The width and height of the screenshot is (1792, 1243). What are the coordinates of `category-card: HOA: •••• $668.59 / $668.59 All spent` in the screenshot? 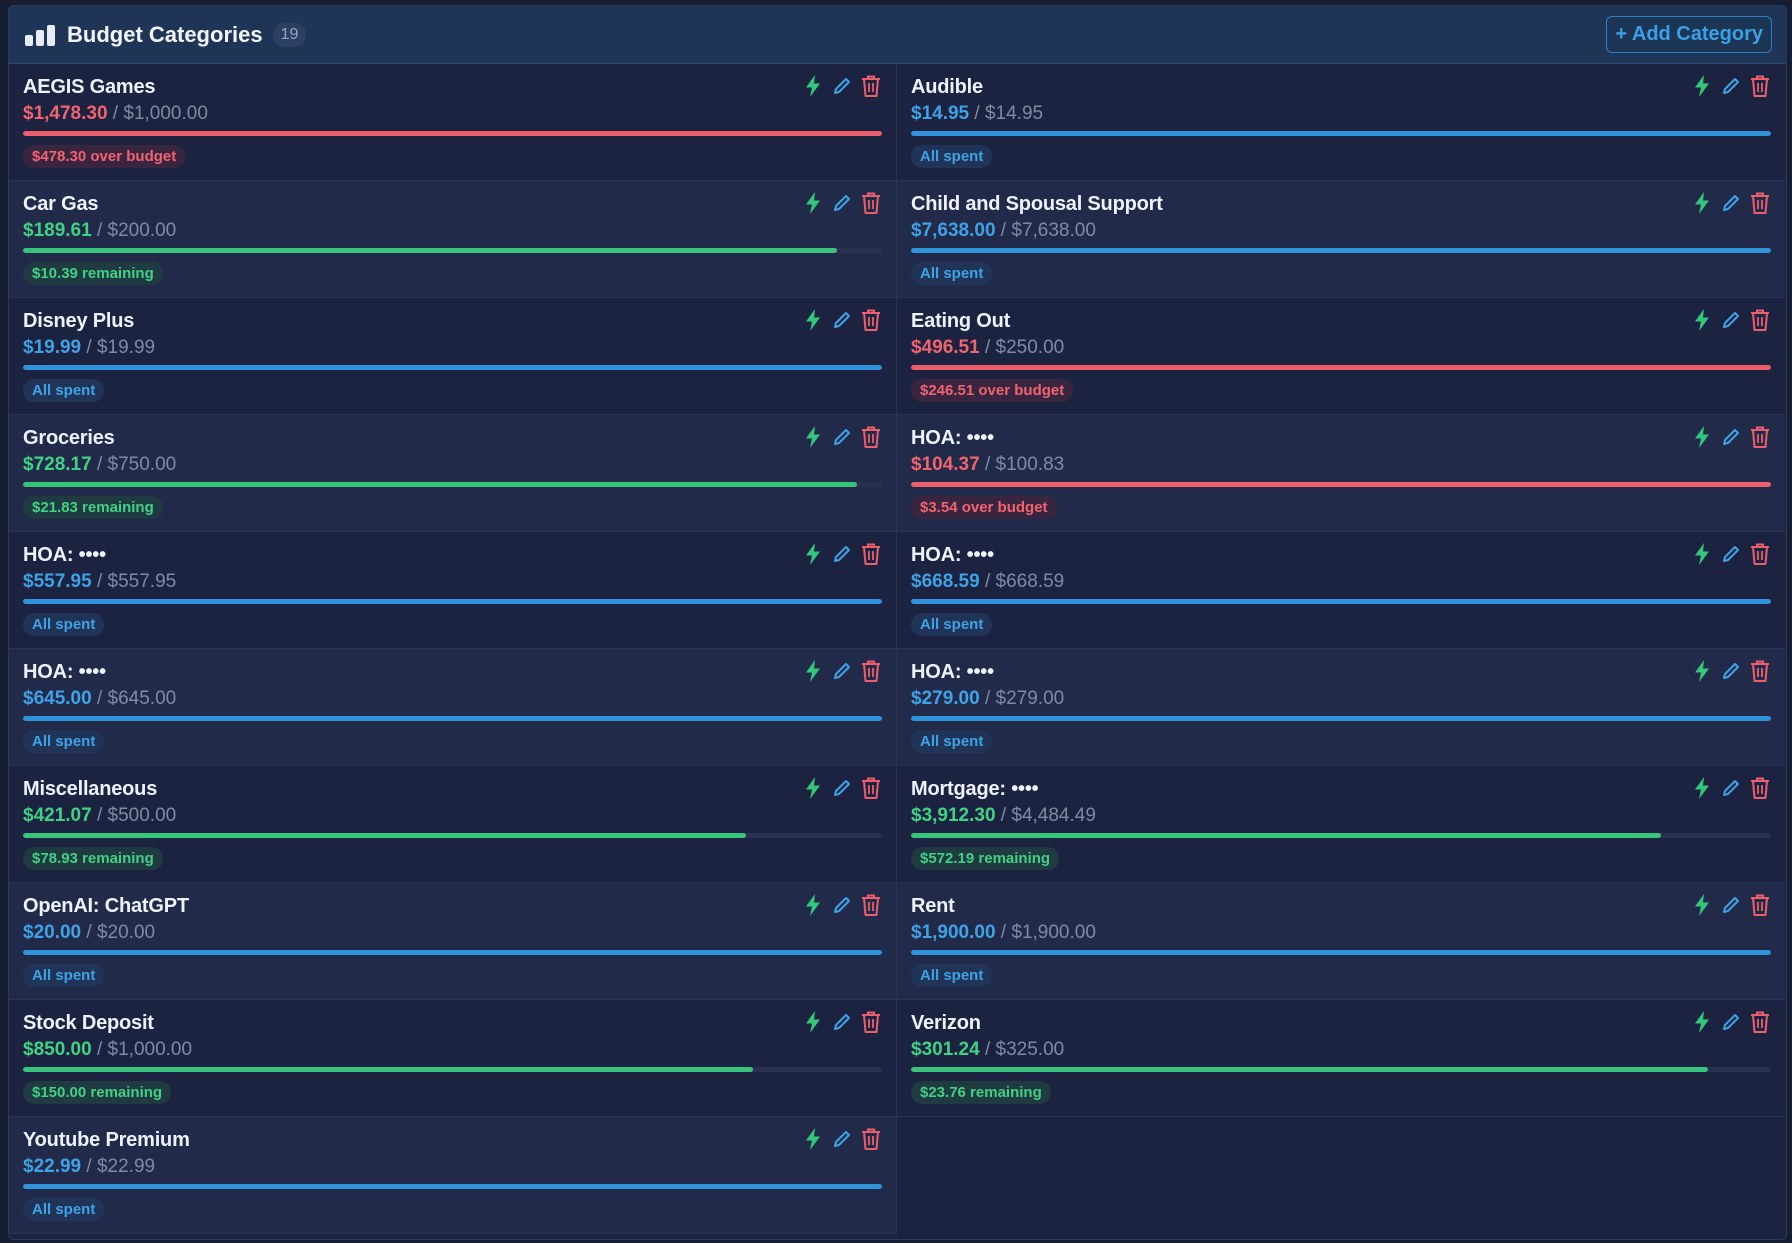 It's located at (1341, 590).